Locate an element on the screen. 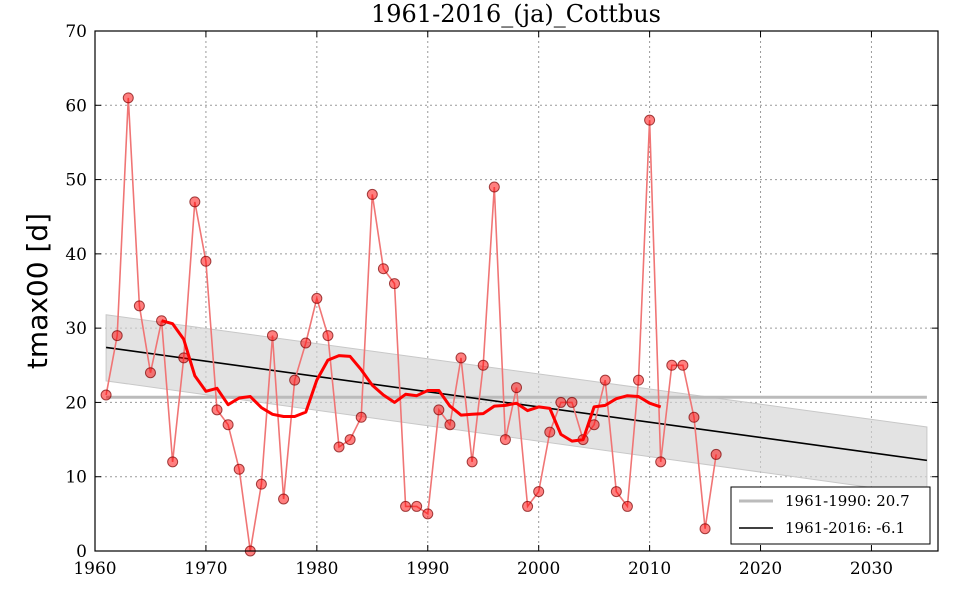 Image resolution: width=960 pixels, height=600 pixels. y-axis-label: tmax00 [d] is located at coordinates (37, 291).